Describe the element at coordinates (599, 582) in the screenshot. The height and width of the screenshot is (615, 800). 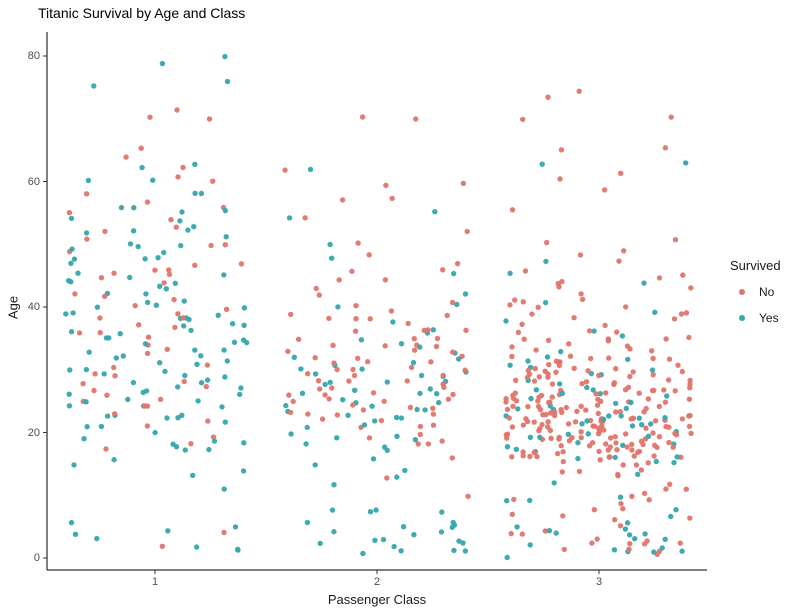
I see `x-tick-label: 3` at that location.